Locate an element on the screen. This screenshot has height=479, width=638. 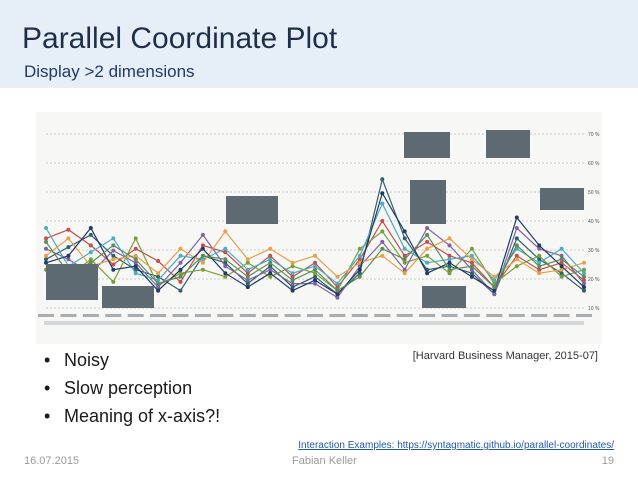
figure-y-tick-label: 60 % is located at coordinates (594, 164).